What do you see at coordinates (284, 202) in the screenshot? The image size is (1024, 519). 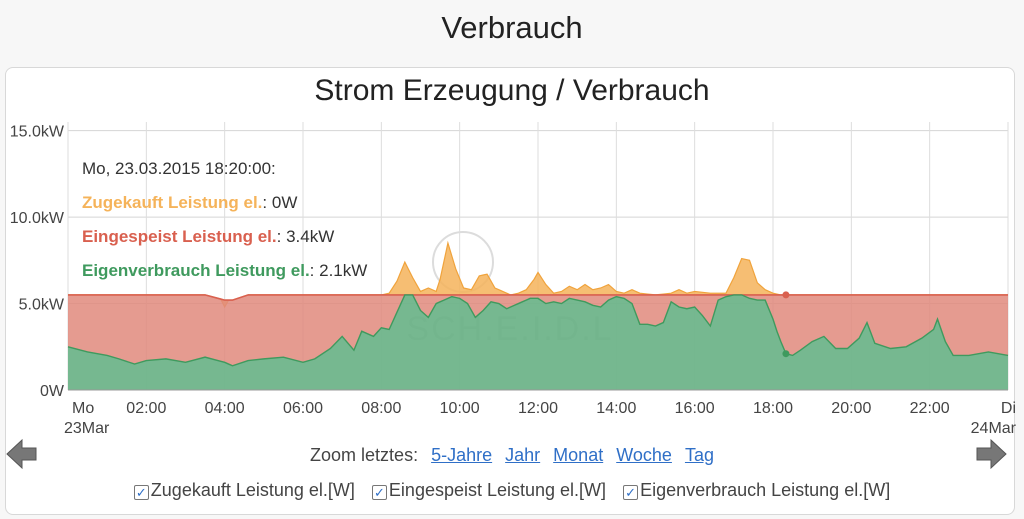 I see `tooltip-series-value: 0W` at bounding box center [284, 202].